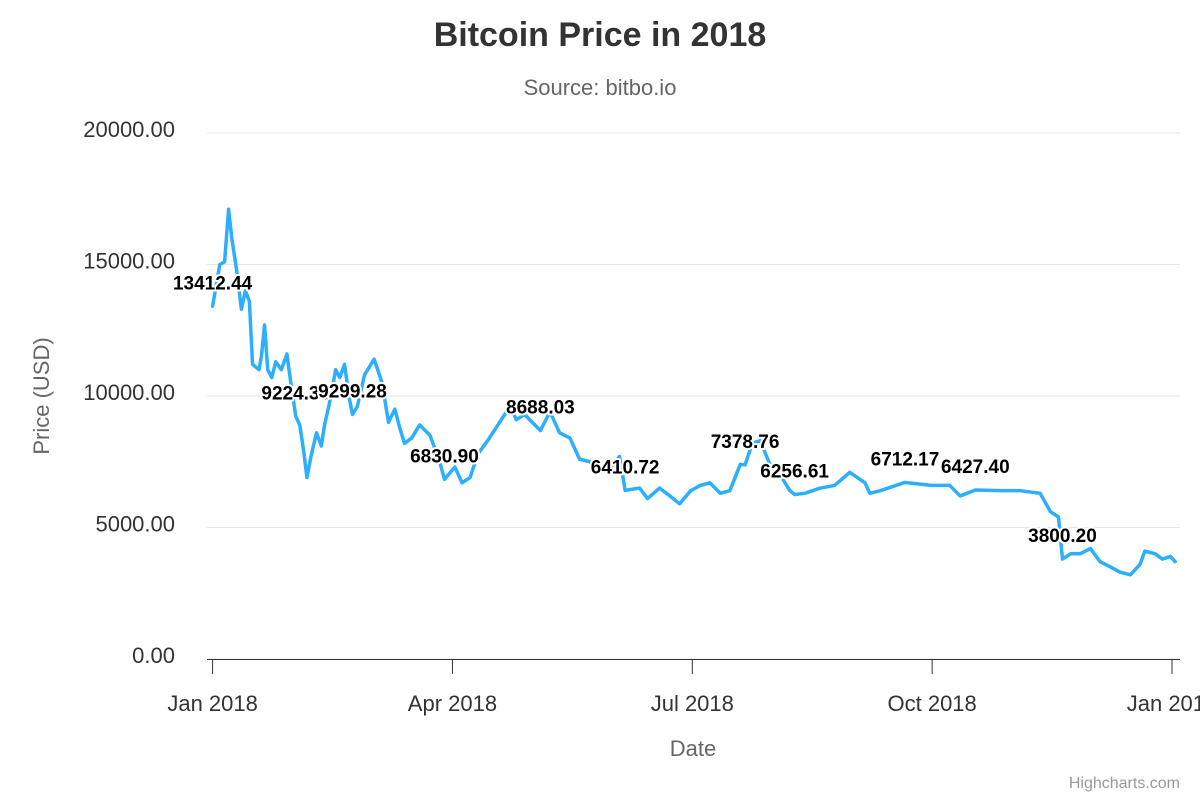 Image resolution: width=1200 pixels, height=805 pixels. What do you see at coordinates (129, 129) in the screenshot?
I see `y-tick-label: 20000.00` at bounding box center [129, 129].